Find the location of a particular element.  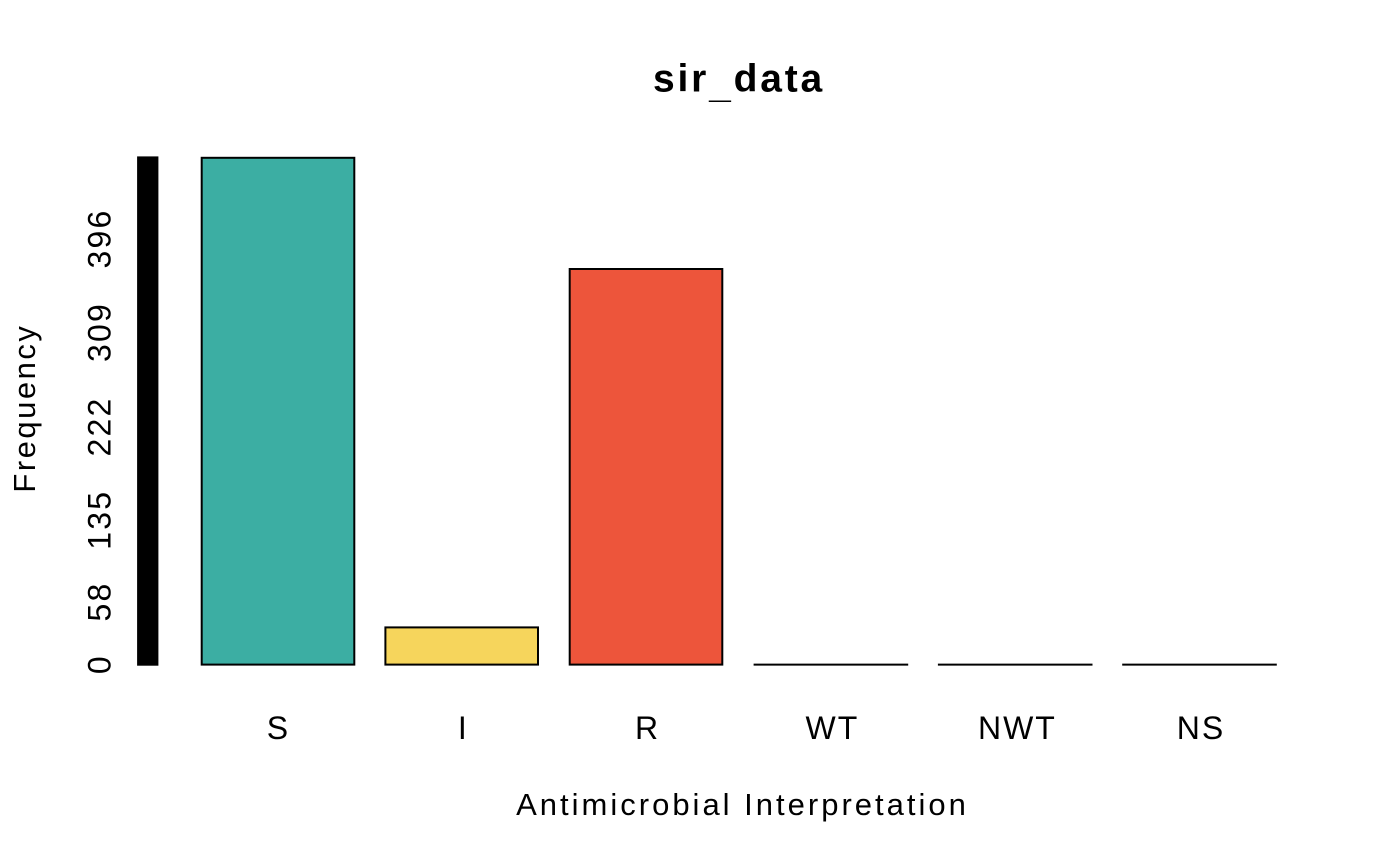

svg-text: NWT is located at coordinates (1017, 728).